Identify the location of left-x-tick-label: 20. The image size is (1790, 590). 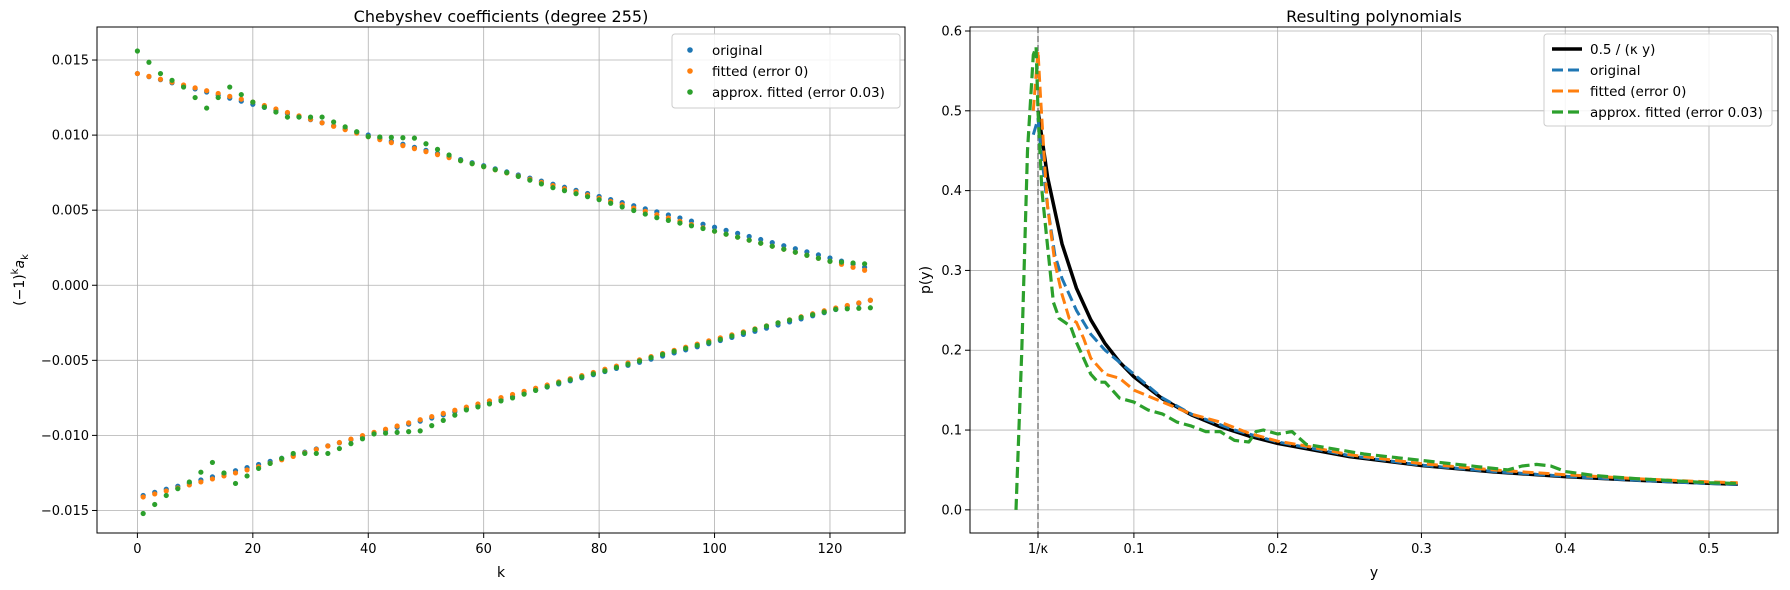
(253, 549).